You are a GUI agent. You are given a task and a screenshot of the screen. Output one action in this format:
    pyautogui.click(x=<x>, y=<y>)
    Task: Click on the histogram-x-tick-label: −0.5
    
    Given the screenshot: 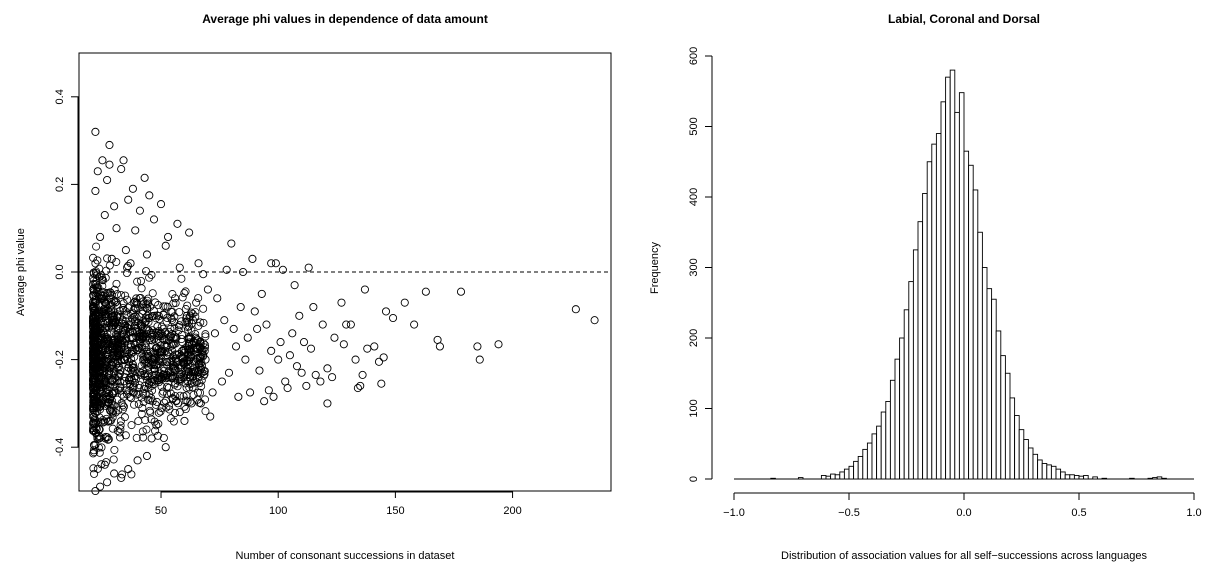 What is the action you would take?
    pyautogui.click(x=849, y=513)
    